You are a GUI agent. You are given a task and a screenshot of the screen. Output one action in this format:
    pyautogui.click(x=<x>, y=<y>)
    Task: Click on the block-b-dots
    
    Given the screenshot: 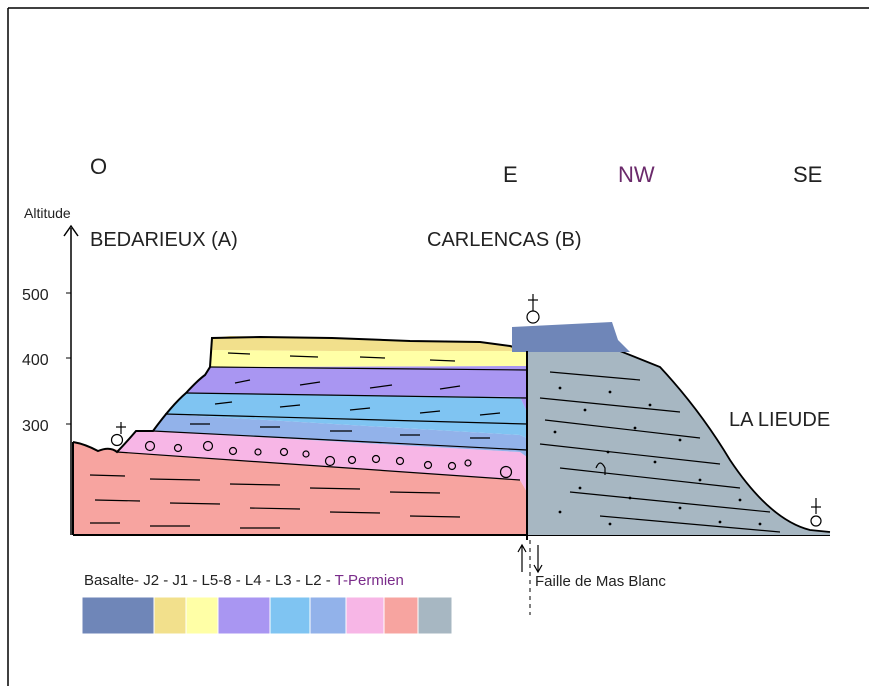 What is the action you would take?
    pyautogui.click(x=657, y=456)
    